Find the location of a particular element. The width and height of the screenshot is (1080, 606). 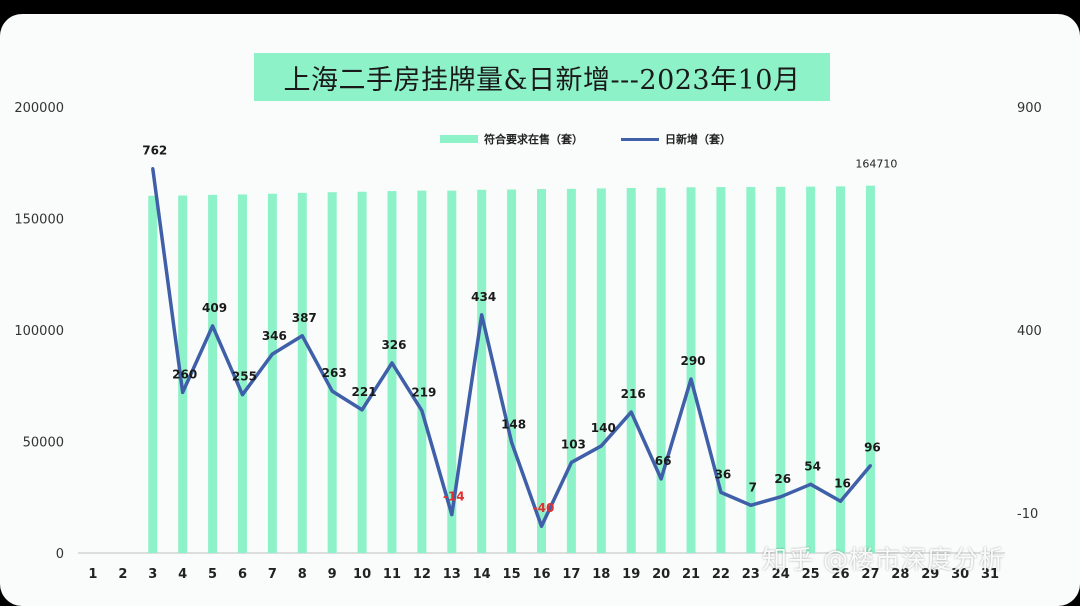

x-tick-label: 8 is located at coordinates (302, 574).